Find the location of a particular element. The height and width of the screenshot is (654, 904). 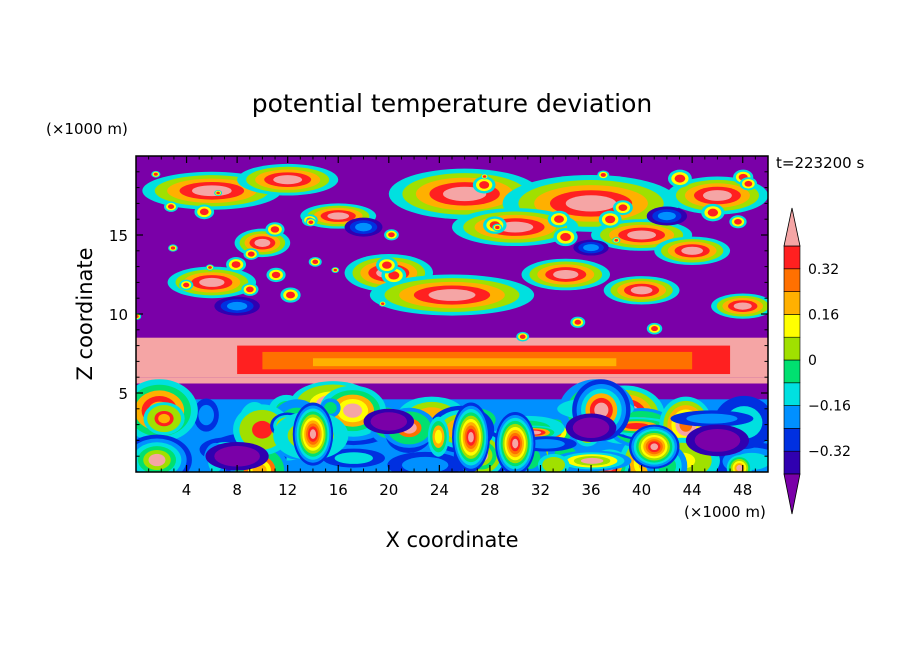

time-label: t=223200 s is located at coordinates (820, 163).